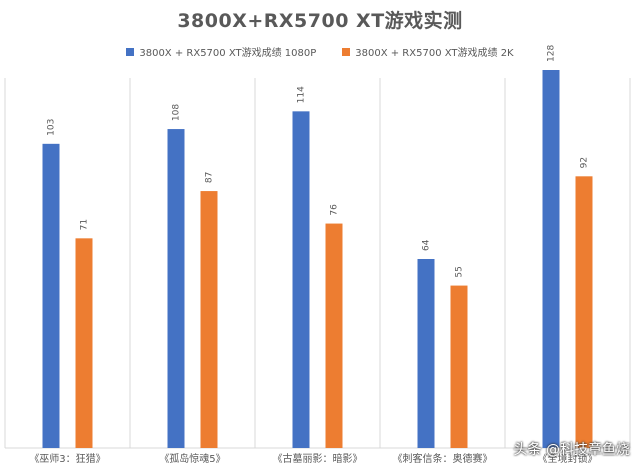 This screenshot has width=640, height=471. I want to click on category-label: 《巫师3：狂猎》, so click(67, 458).